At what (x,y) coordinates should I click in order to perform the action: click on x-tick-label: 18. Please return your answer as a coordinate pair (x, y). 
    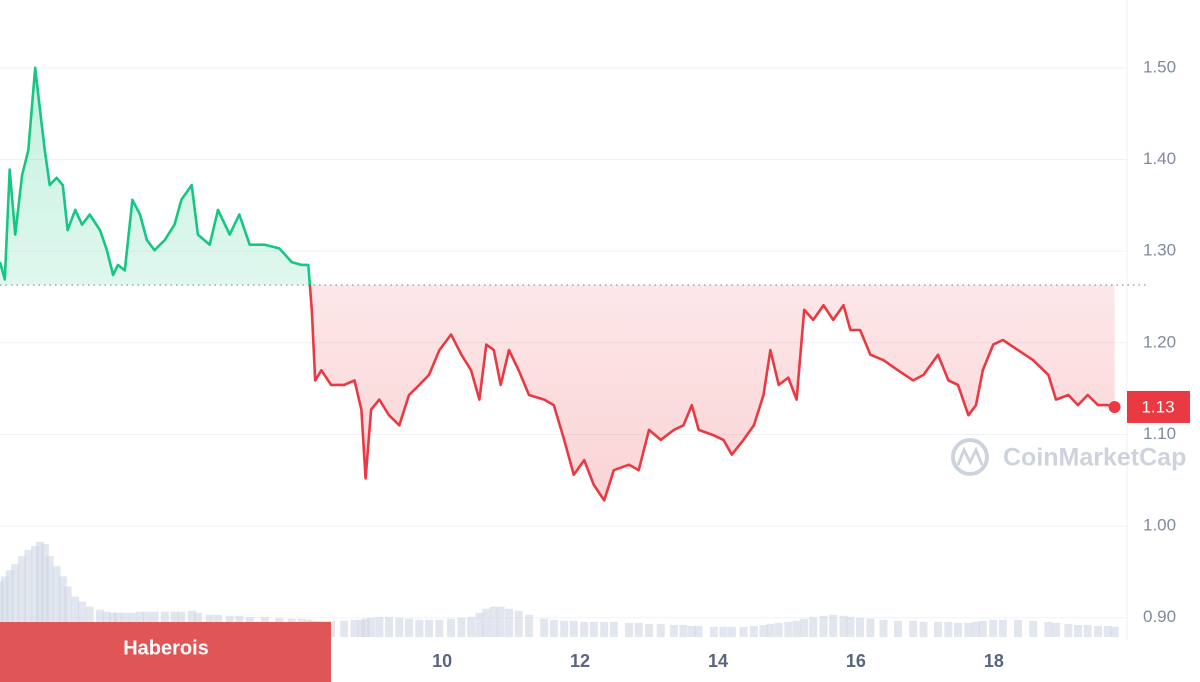
    Looking at the image, I should click on (994, 661).